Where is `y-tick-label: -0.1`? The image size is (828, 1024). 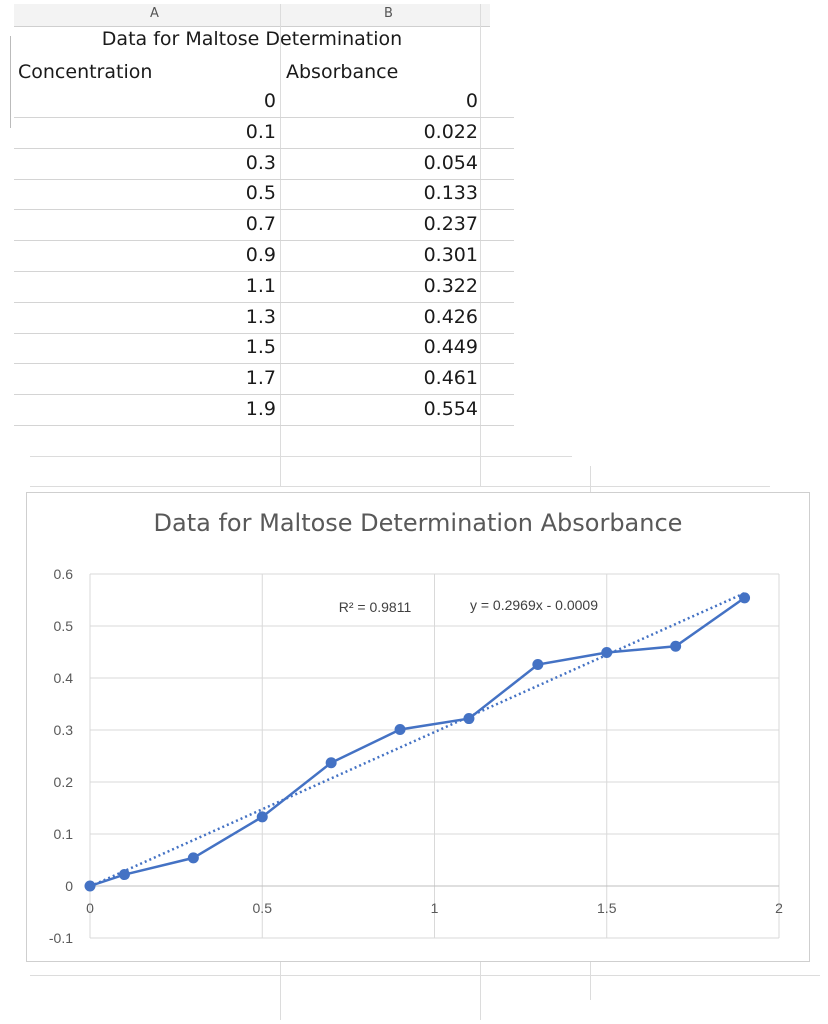 y-tick-label: -0.1 is located at coordinates (61, 938).